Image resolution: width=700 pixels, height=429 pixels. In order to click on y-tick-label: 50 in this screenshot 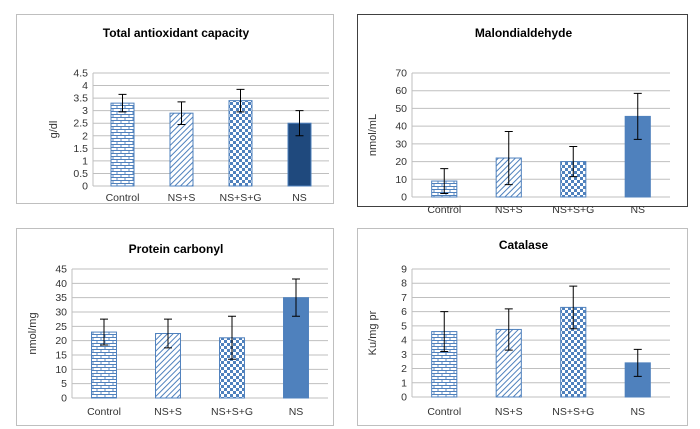, I will do `click(401, 109)`.